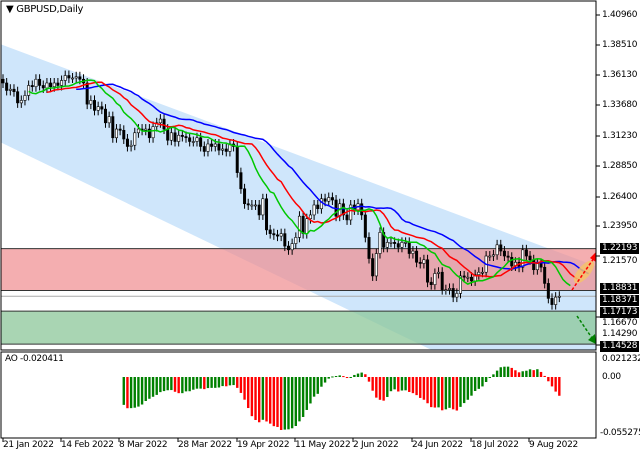 This screenshot has width=640, height=457. I want to click on price-tick: 1.14290, so click(620, 334).